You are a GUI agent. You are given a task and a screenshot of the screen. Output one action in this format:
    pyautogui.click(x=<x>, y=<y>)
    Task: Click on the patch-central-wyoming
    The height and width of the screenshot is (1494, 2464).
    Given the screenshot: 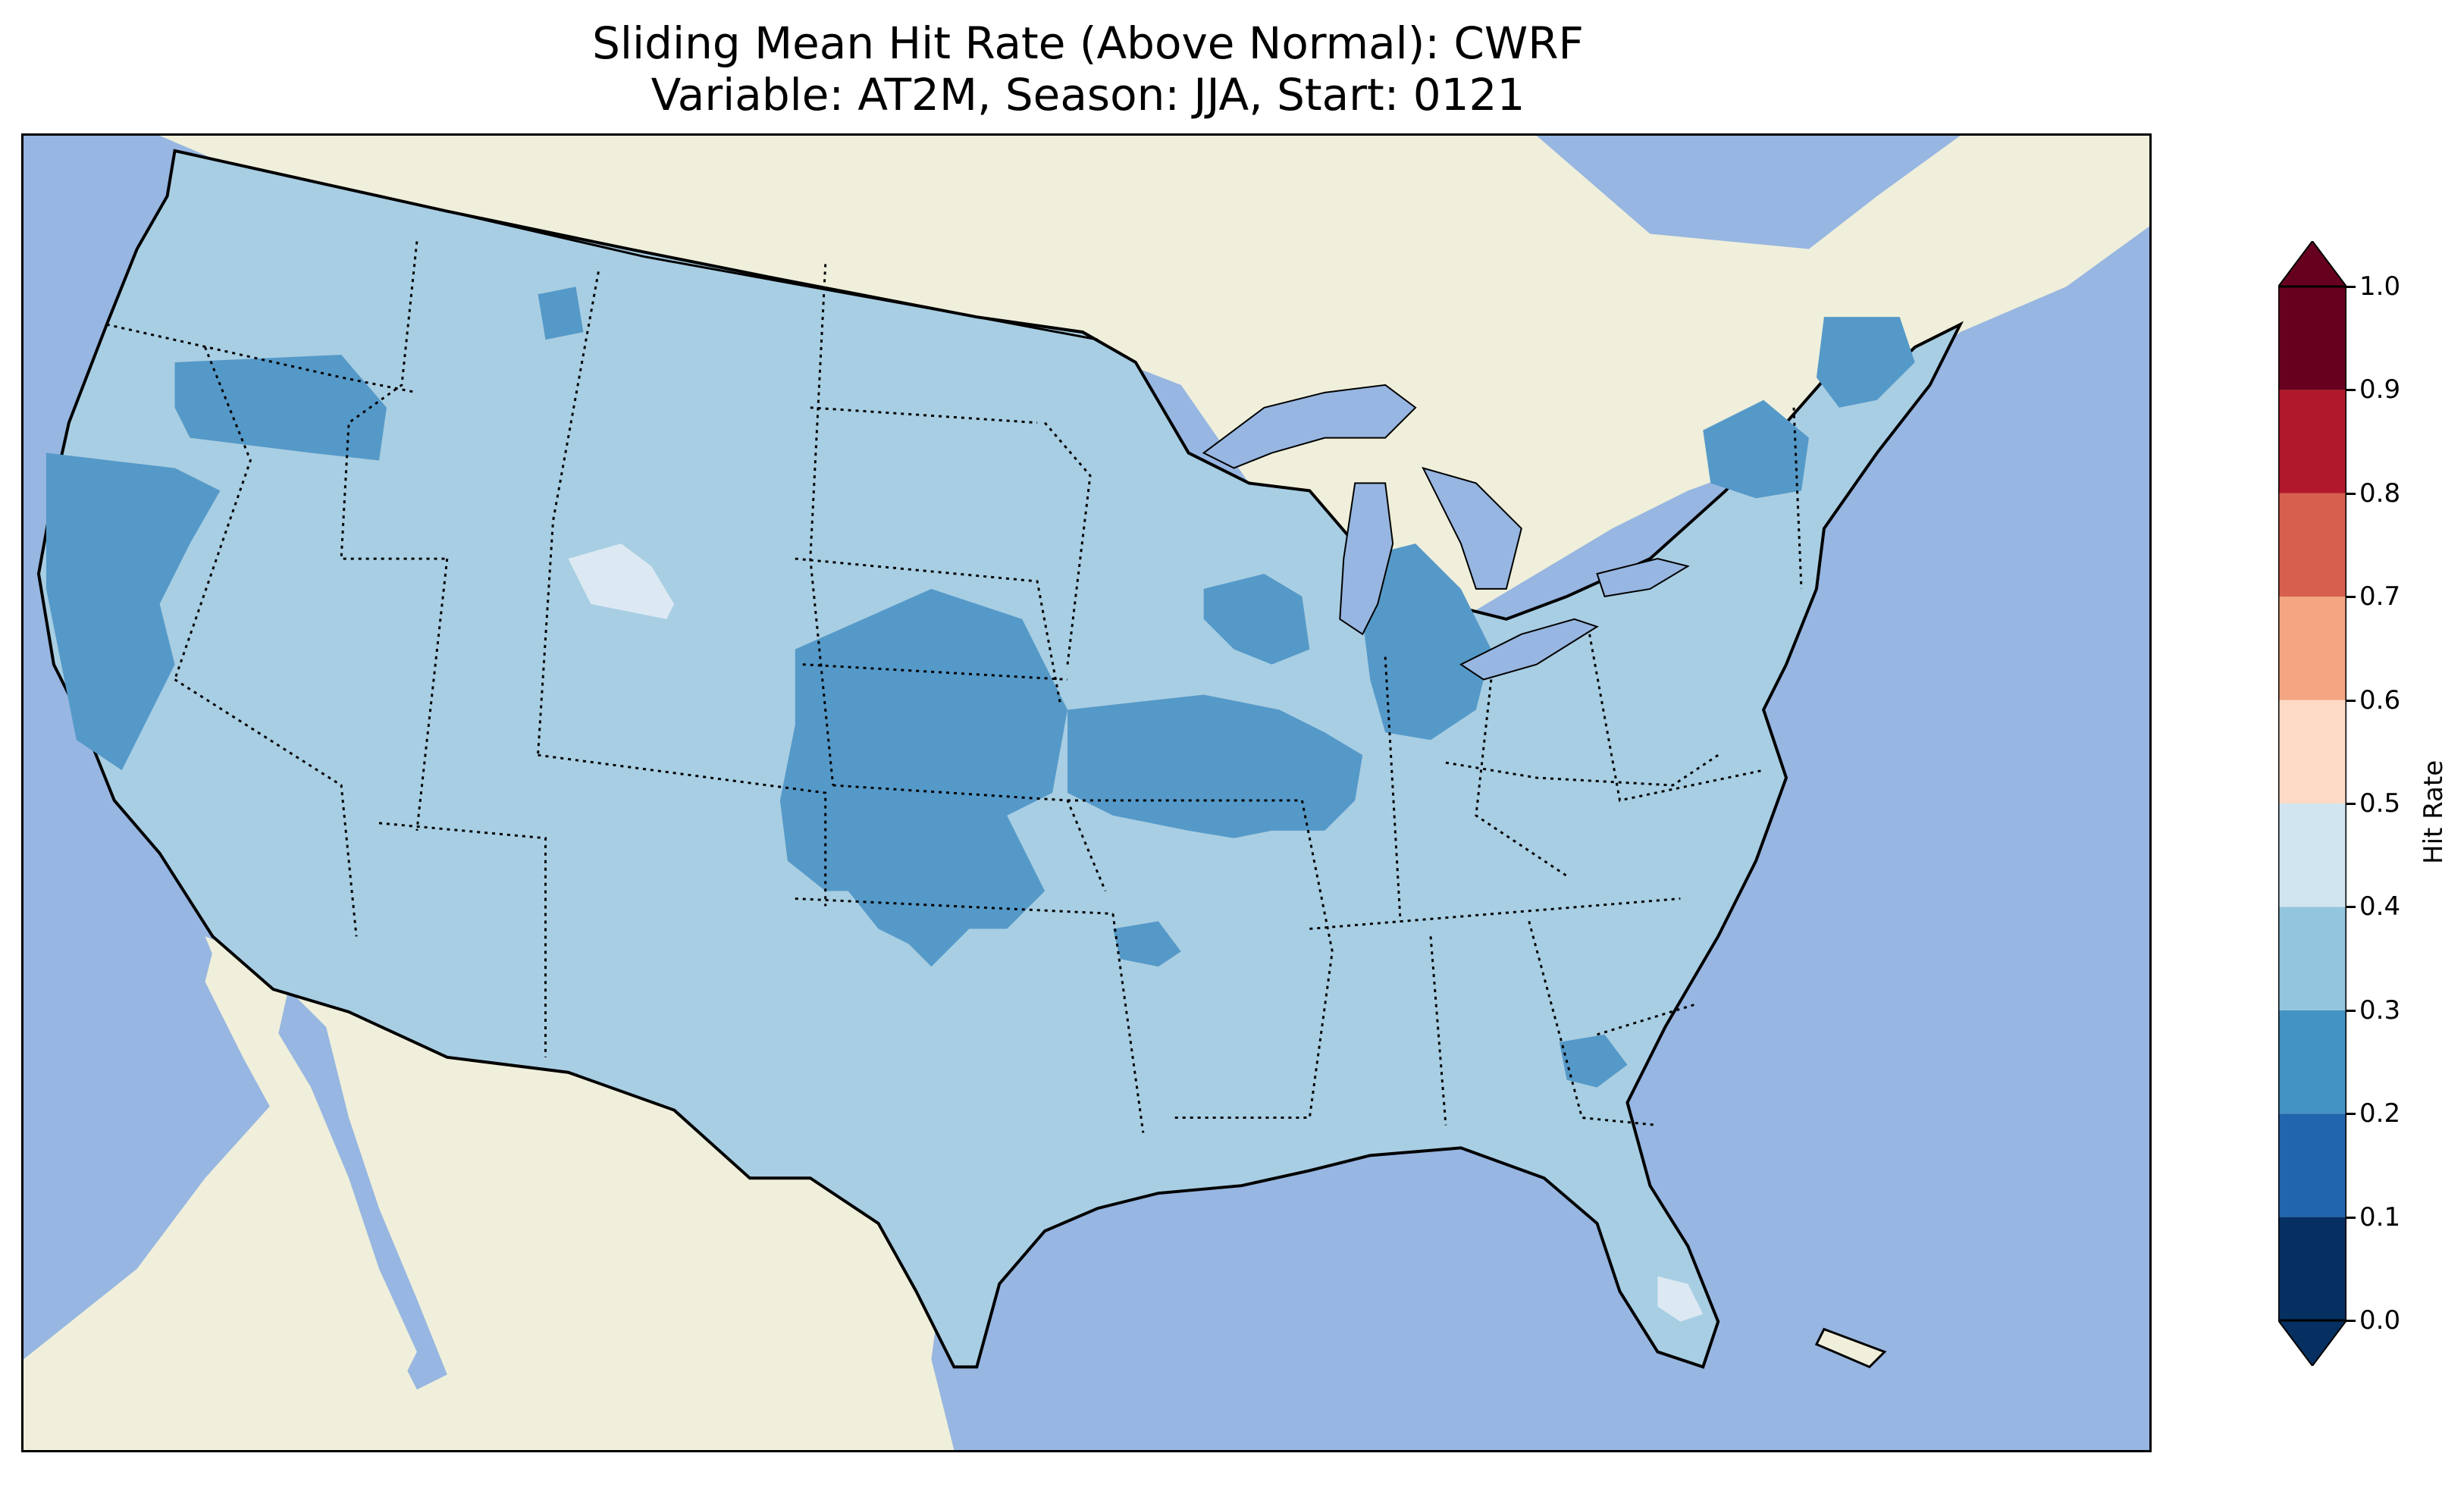 What is the action you would take?
    pyautogui.click(x=622, y=581)
    